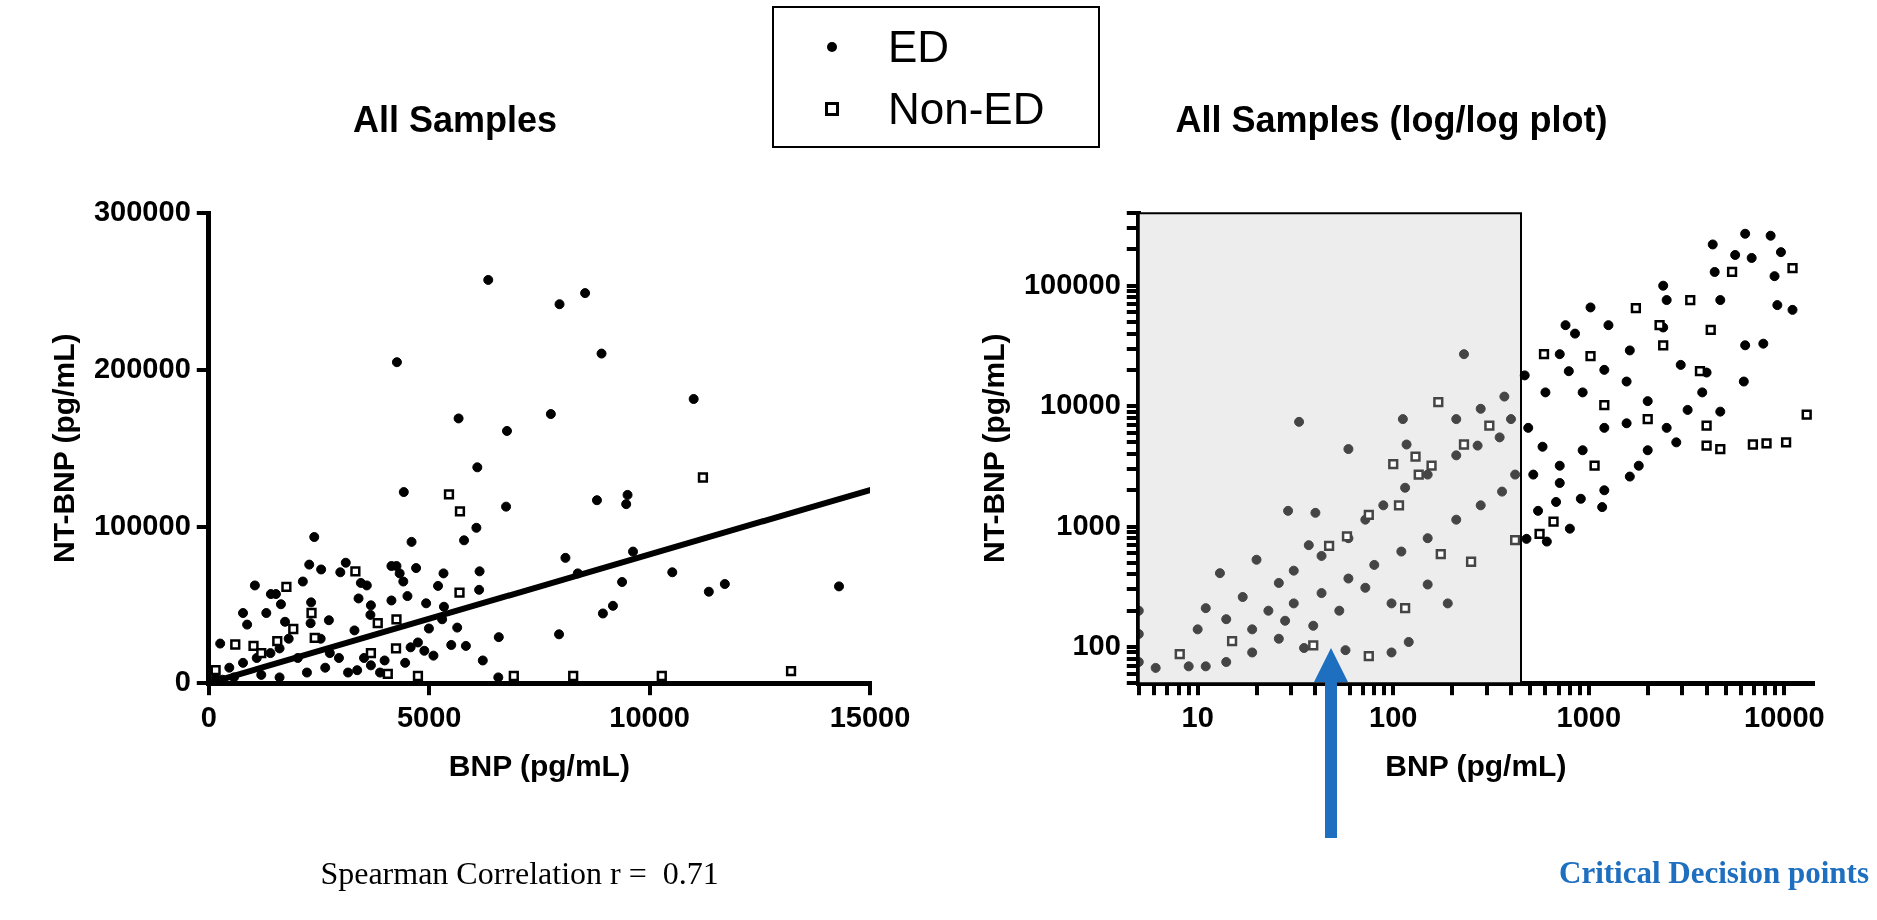 The width and height of the screenshot is (1877, 920). What do you see at coordinates (455, 119) in the screenshot?
I see `chart-title: All Samples` at bounding box center [455, 119].